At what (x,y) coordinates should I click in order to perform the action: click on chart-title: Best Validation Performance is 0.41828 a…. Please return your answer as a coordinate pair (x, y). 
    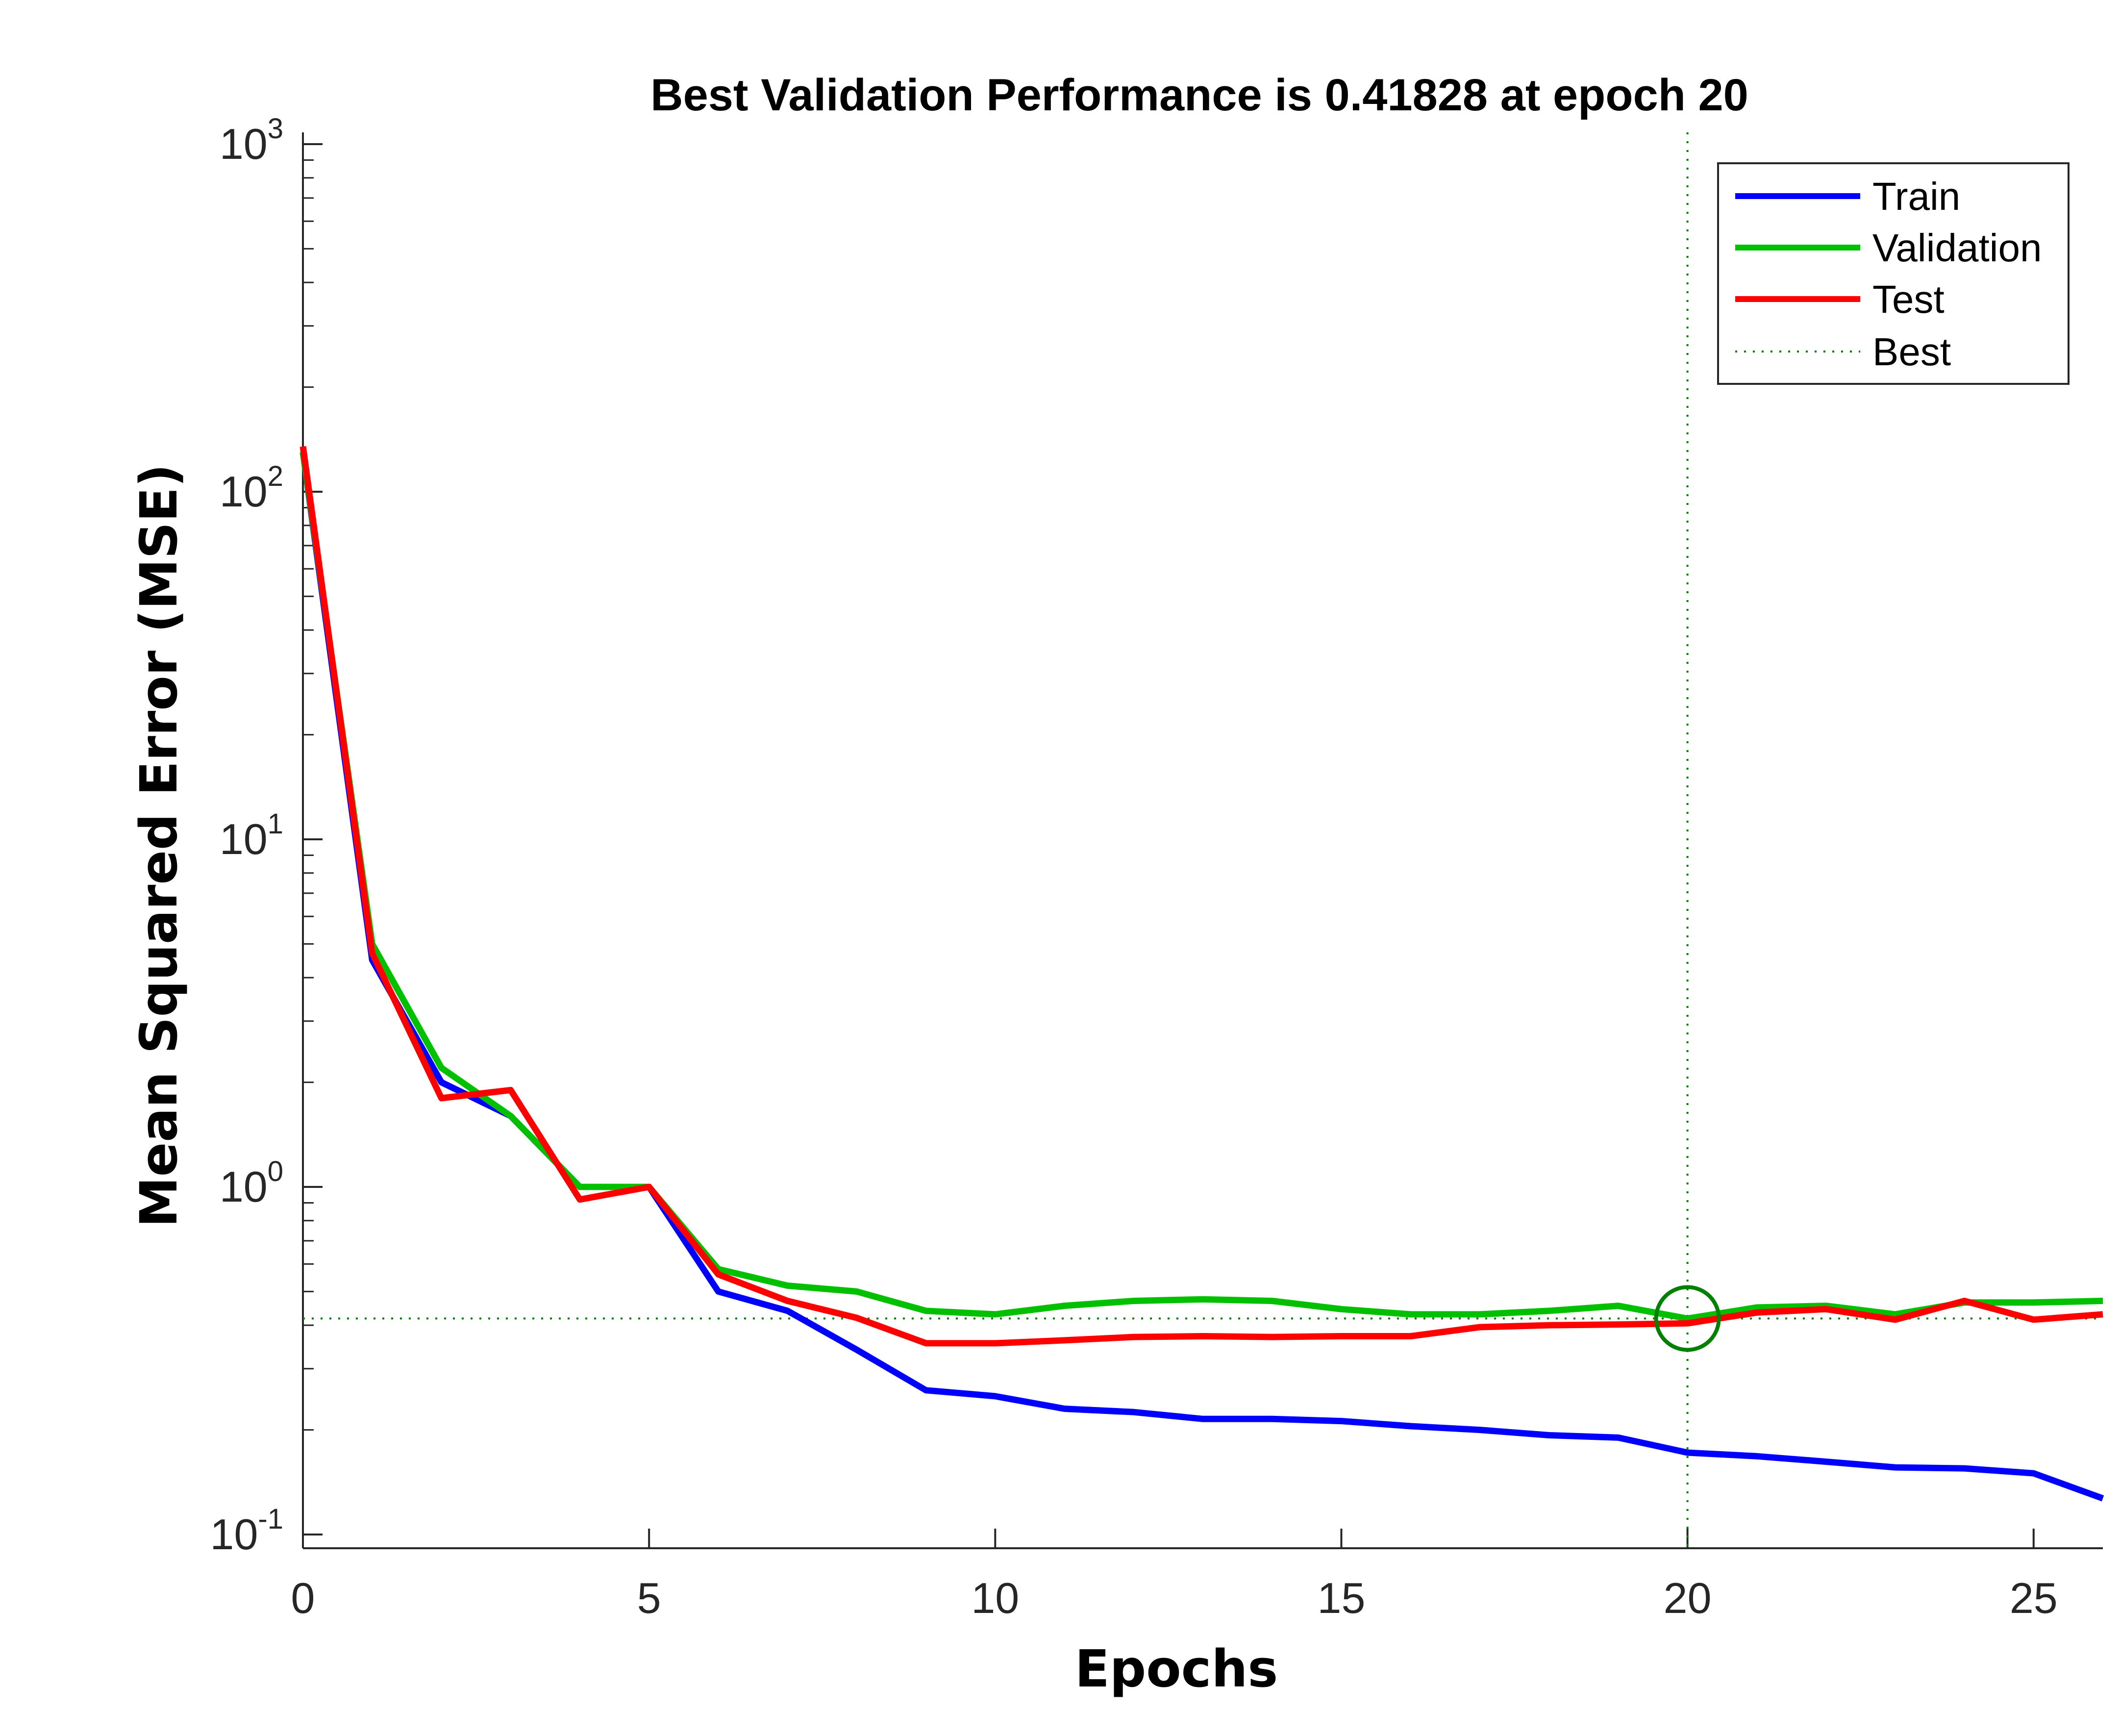
    Looking at the image, I should click on (1199, 95).